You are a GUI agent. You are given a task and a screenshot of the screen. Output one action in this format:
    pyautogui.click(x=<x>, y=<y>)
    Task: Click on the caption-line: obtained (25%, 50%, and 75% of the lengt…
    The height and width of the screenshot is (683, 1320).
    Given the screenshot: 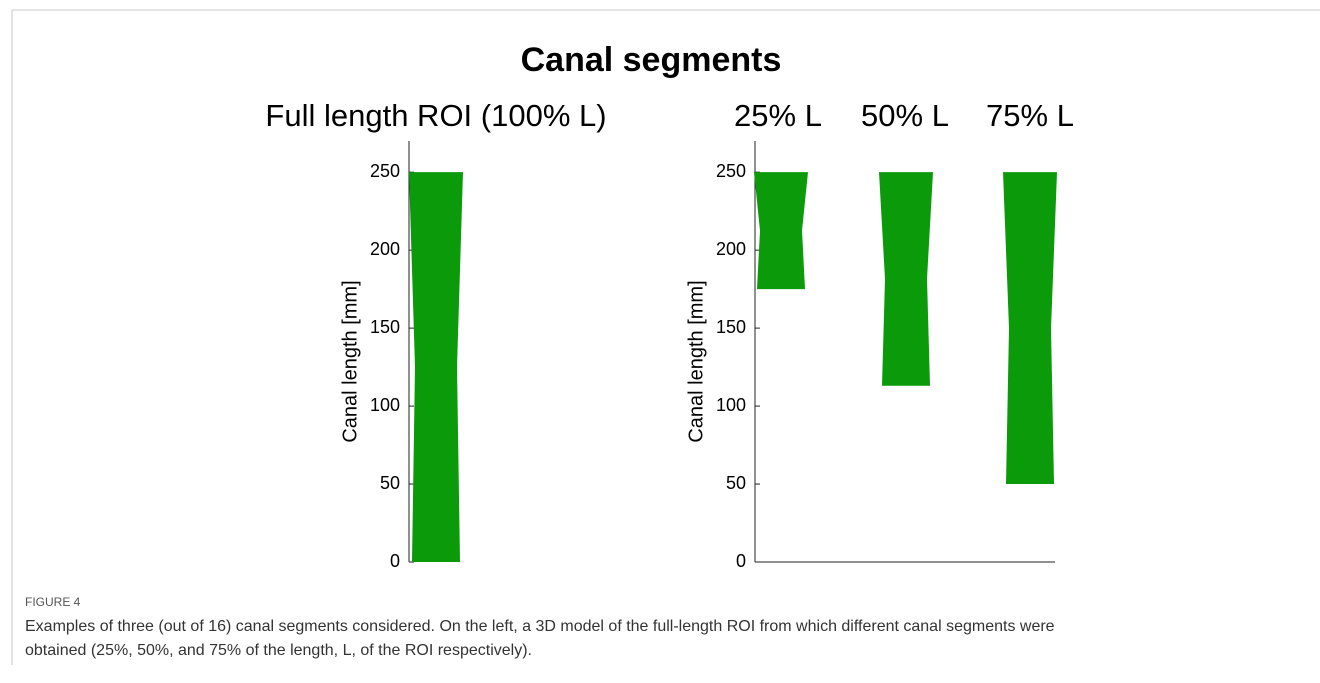 What is the action you would take?
    pyautogui.click(x=278, y=650)
    